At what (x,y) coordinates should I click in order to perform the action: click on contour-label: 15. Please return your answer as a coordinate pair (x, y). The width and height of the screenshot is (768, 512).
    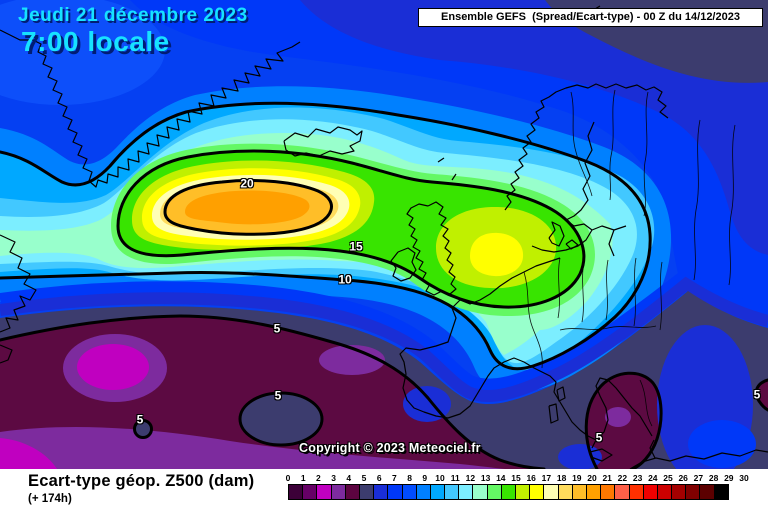
    Looking at the image, I should click on (356, 246).